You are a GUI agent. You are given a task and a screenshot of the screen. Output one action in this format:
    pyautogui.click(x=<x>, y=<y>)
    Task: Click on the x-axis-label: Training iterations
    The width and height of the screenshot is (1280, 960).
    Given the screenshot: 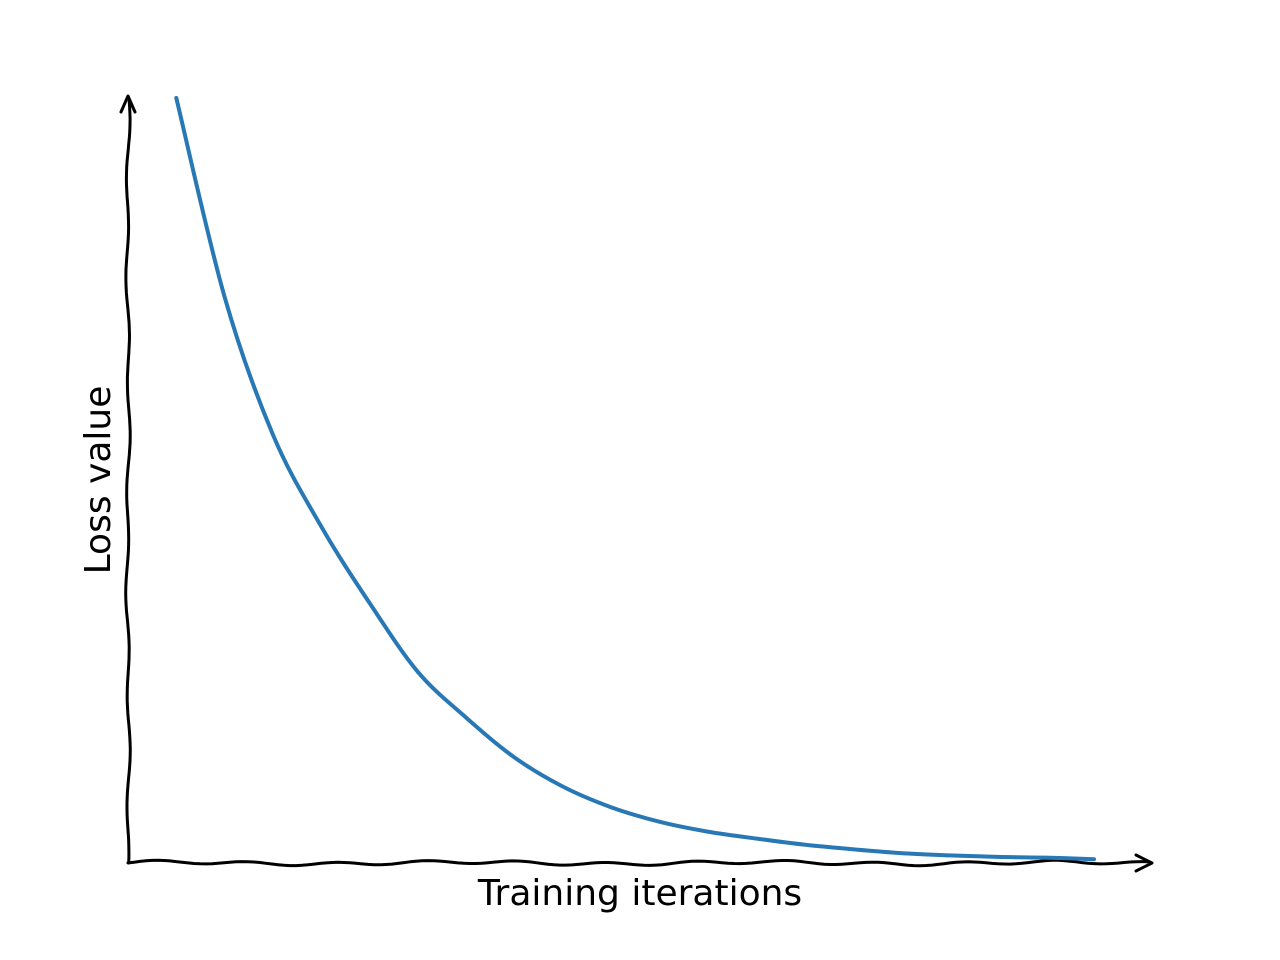 What is the action you would take?
    pyautogui.click(x=639, y=893)
    